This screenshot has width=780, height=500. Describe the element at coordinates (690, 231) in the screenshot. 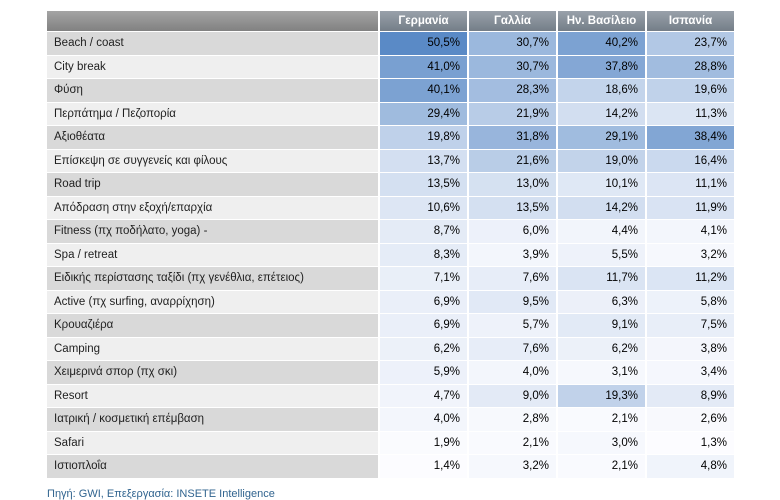

I see `value-cell: 4,1%` at that location.